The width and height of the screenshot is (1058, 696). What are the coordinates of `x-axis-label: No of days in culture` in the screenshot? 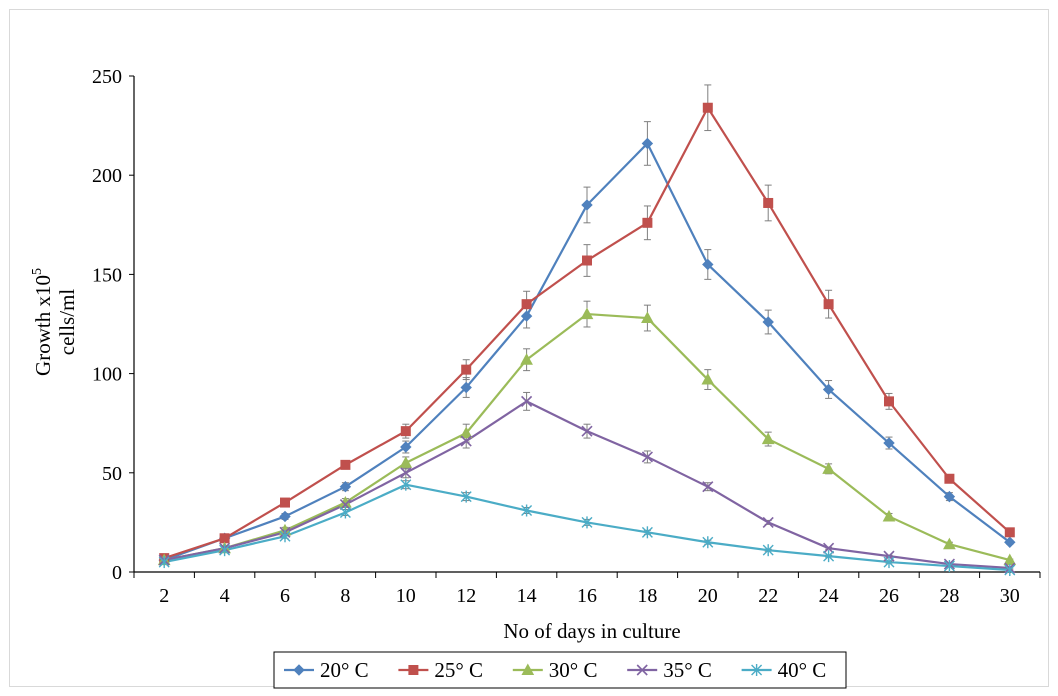 It's located at (591, 631).